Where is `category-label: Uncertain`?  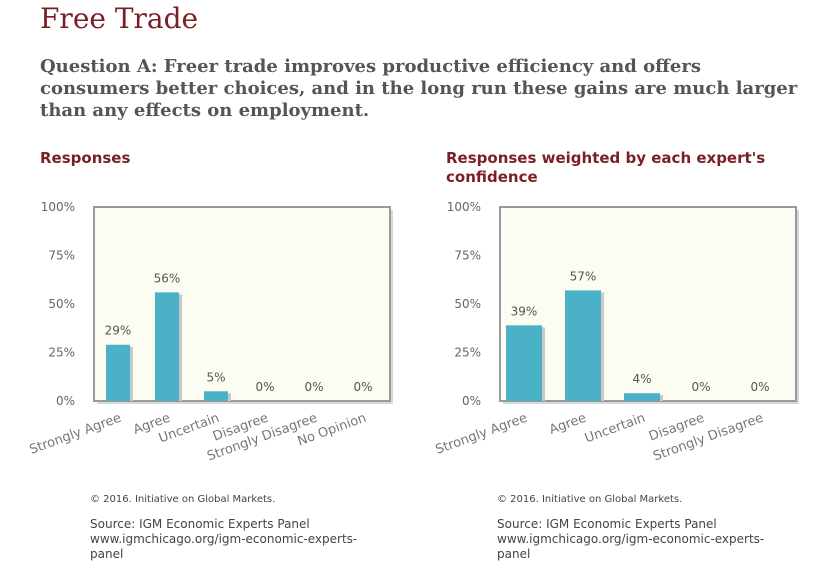 category-label: Uncertain is located at coordinates (615, 429).